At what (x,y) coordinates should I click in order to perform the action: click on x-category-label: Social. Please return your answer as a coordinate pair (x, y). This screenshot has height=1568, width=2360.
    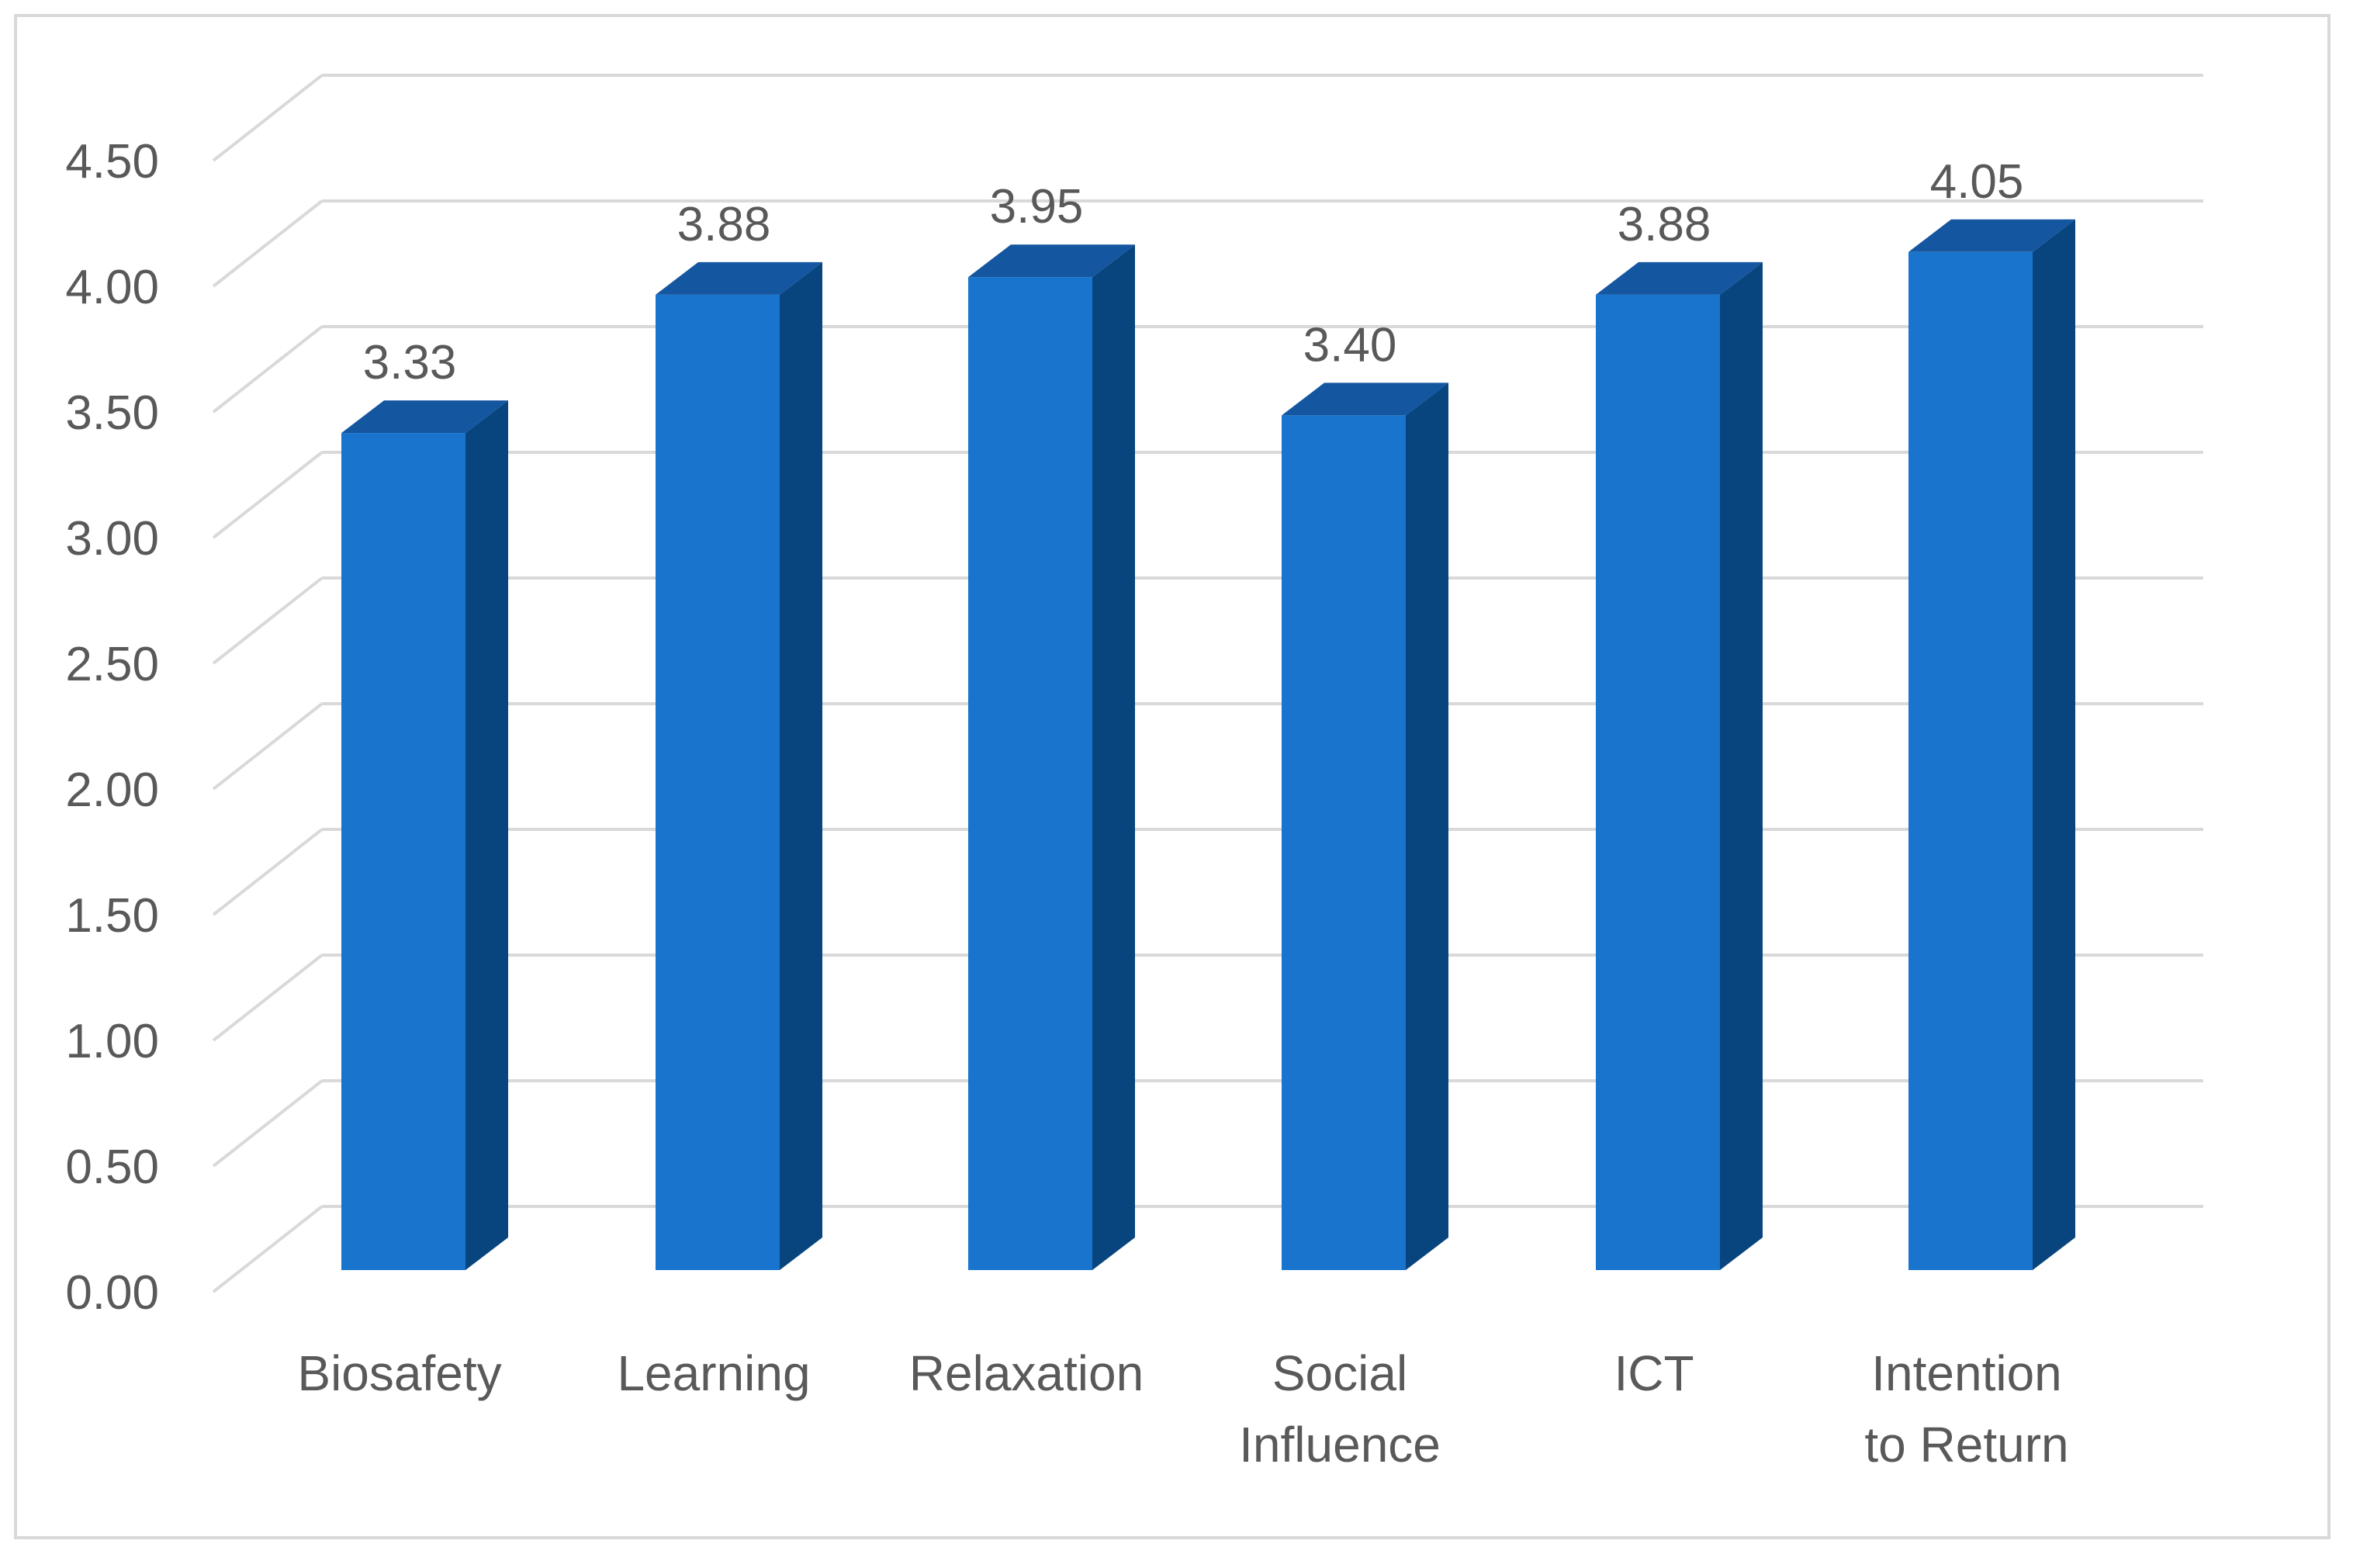
    Looking at the image, I should click on (1339, 1373).